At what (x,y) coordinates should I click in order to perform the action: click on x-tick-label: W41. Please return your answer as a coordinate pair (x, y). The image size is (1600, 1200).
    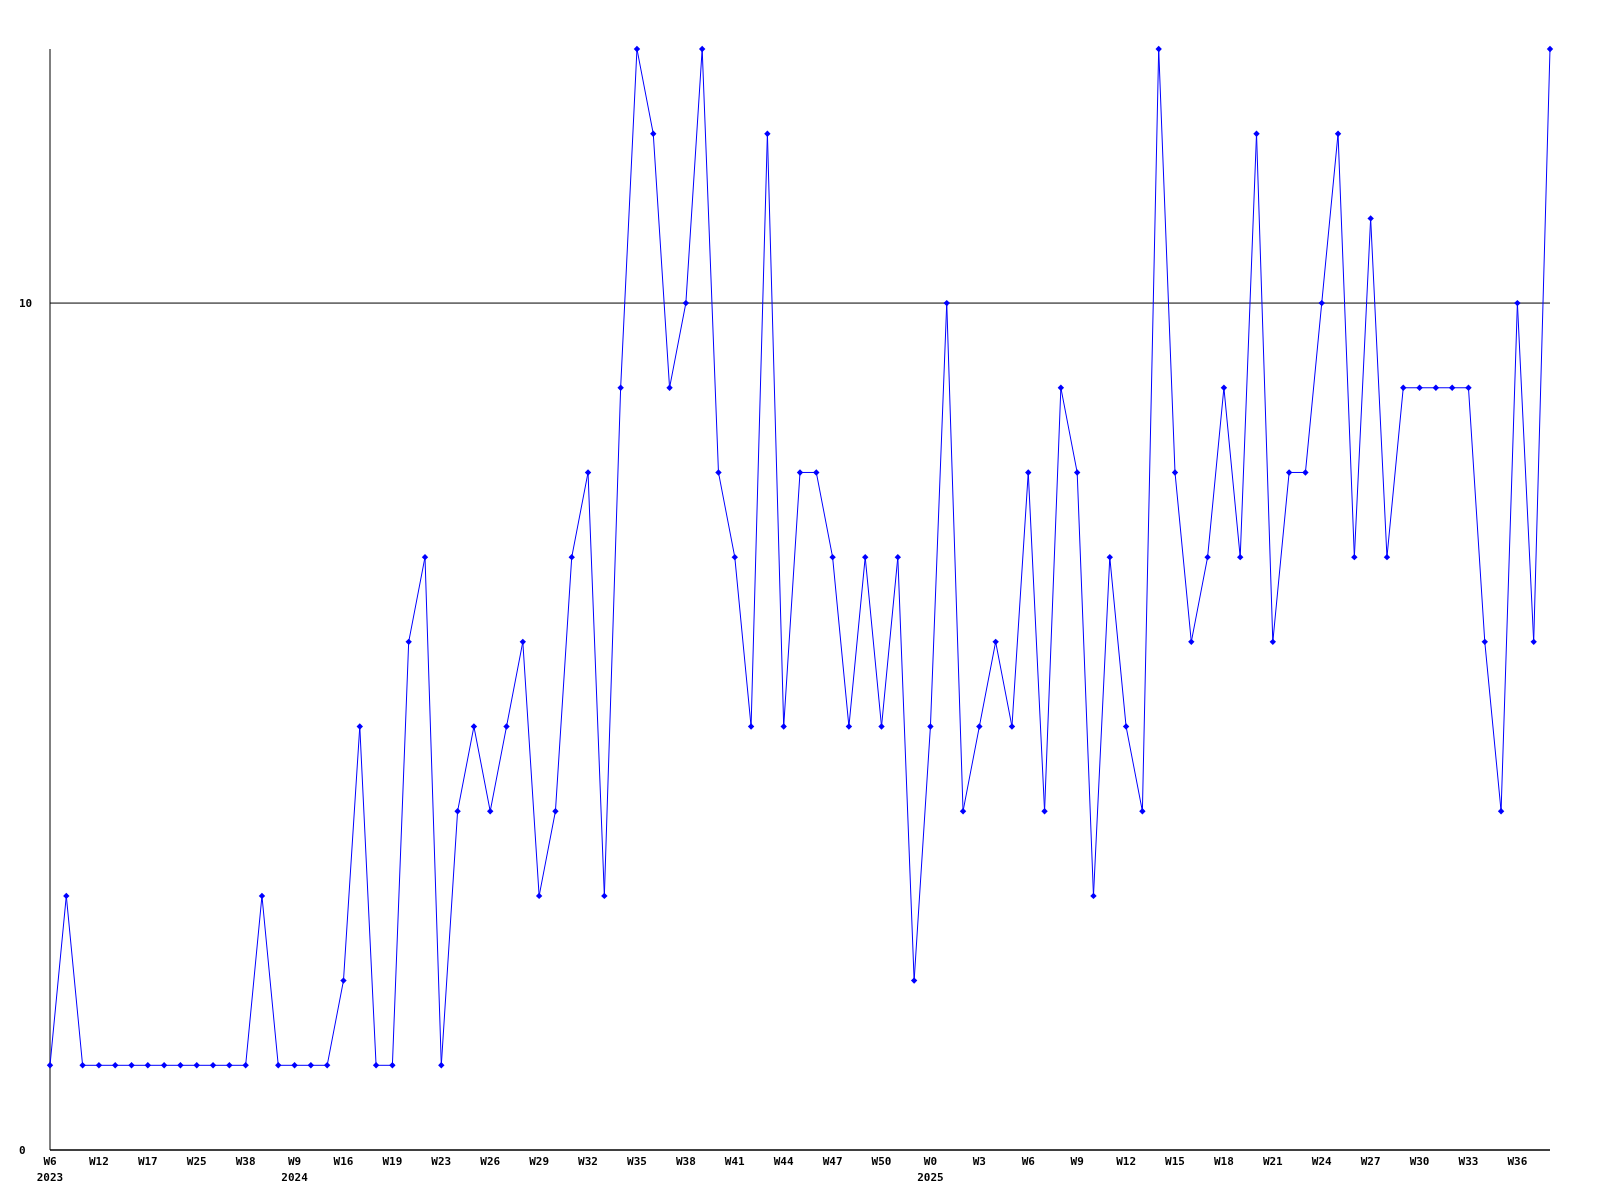
    Looking at the image, I should click on (735, 1161).